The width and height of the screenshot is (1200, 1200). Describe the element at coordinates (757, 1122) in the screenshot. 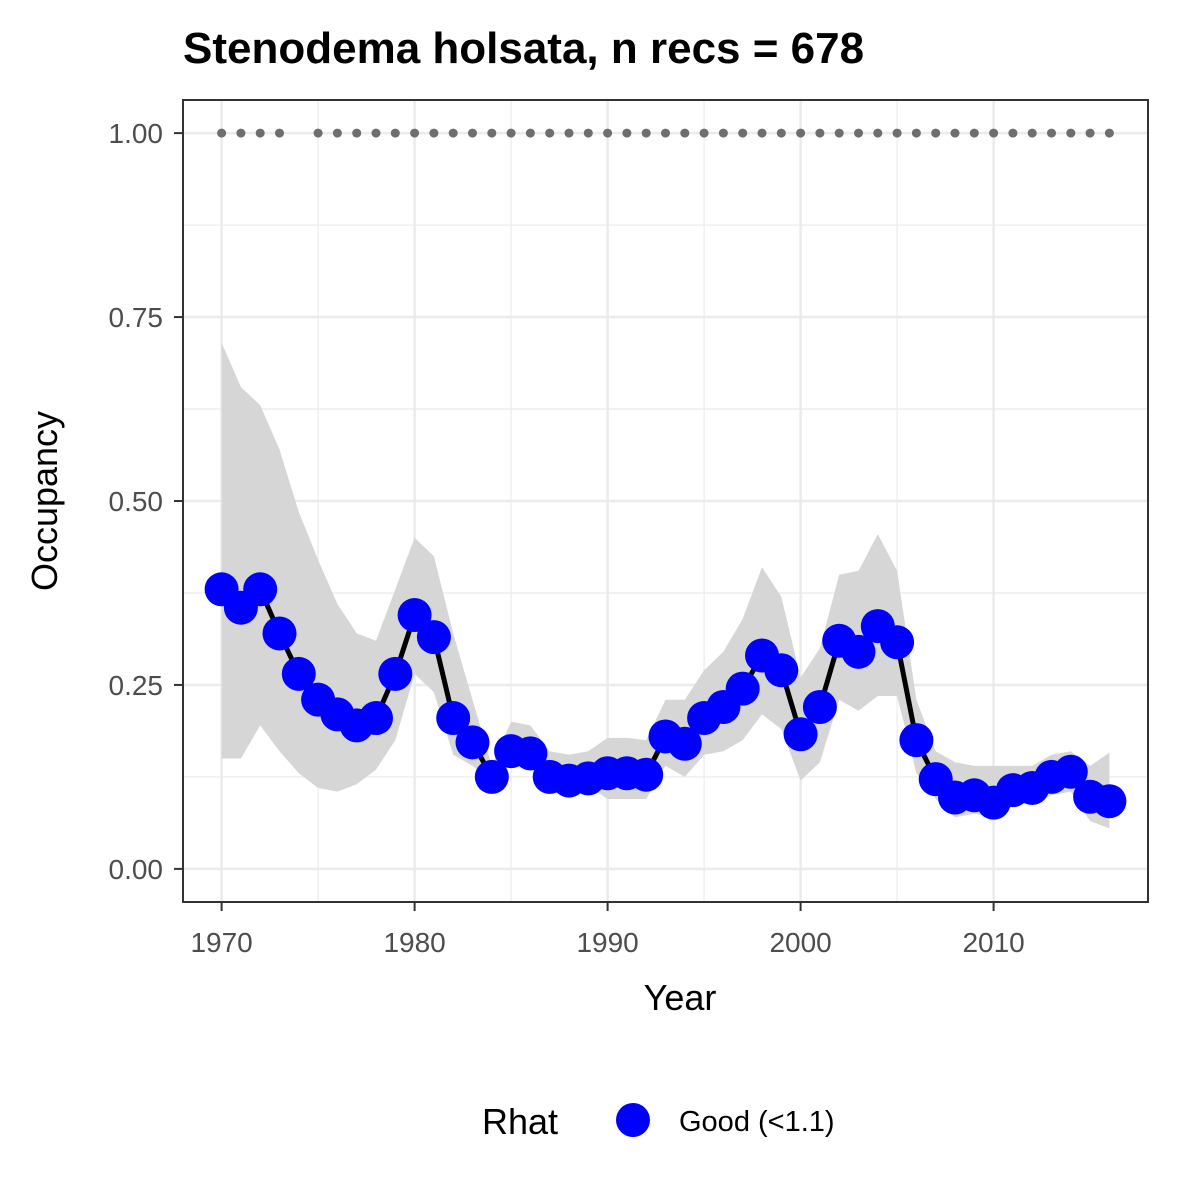

I see `legend-label-good: Good (<1.1)` at that location.